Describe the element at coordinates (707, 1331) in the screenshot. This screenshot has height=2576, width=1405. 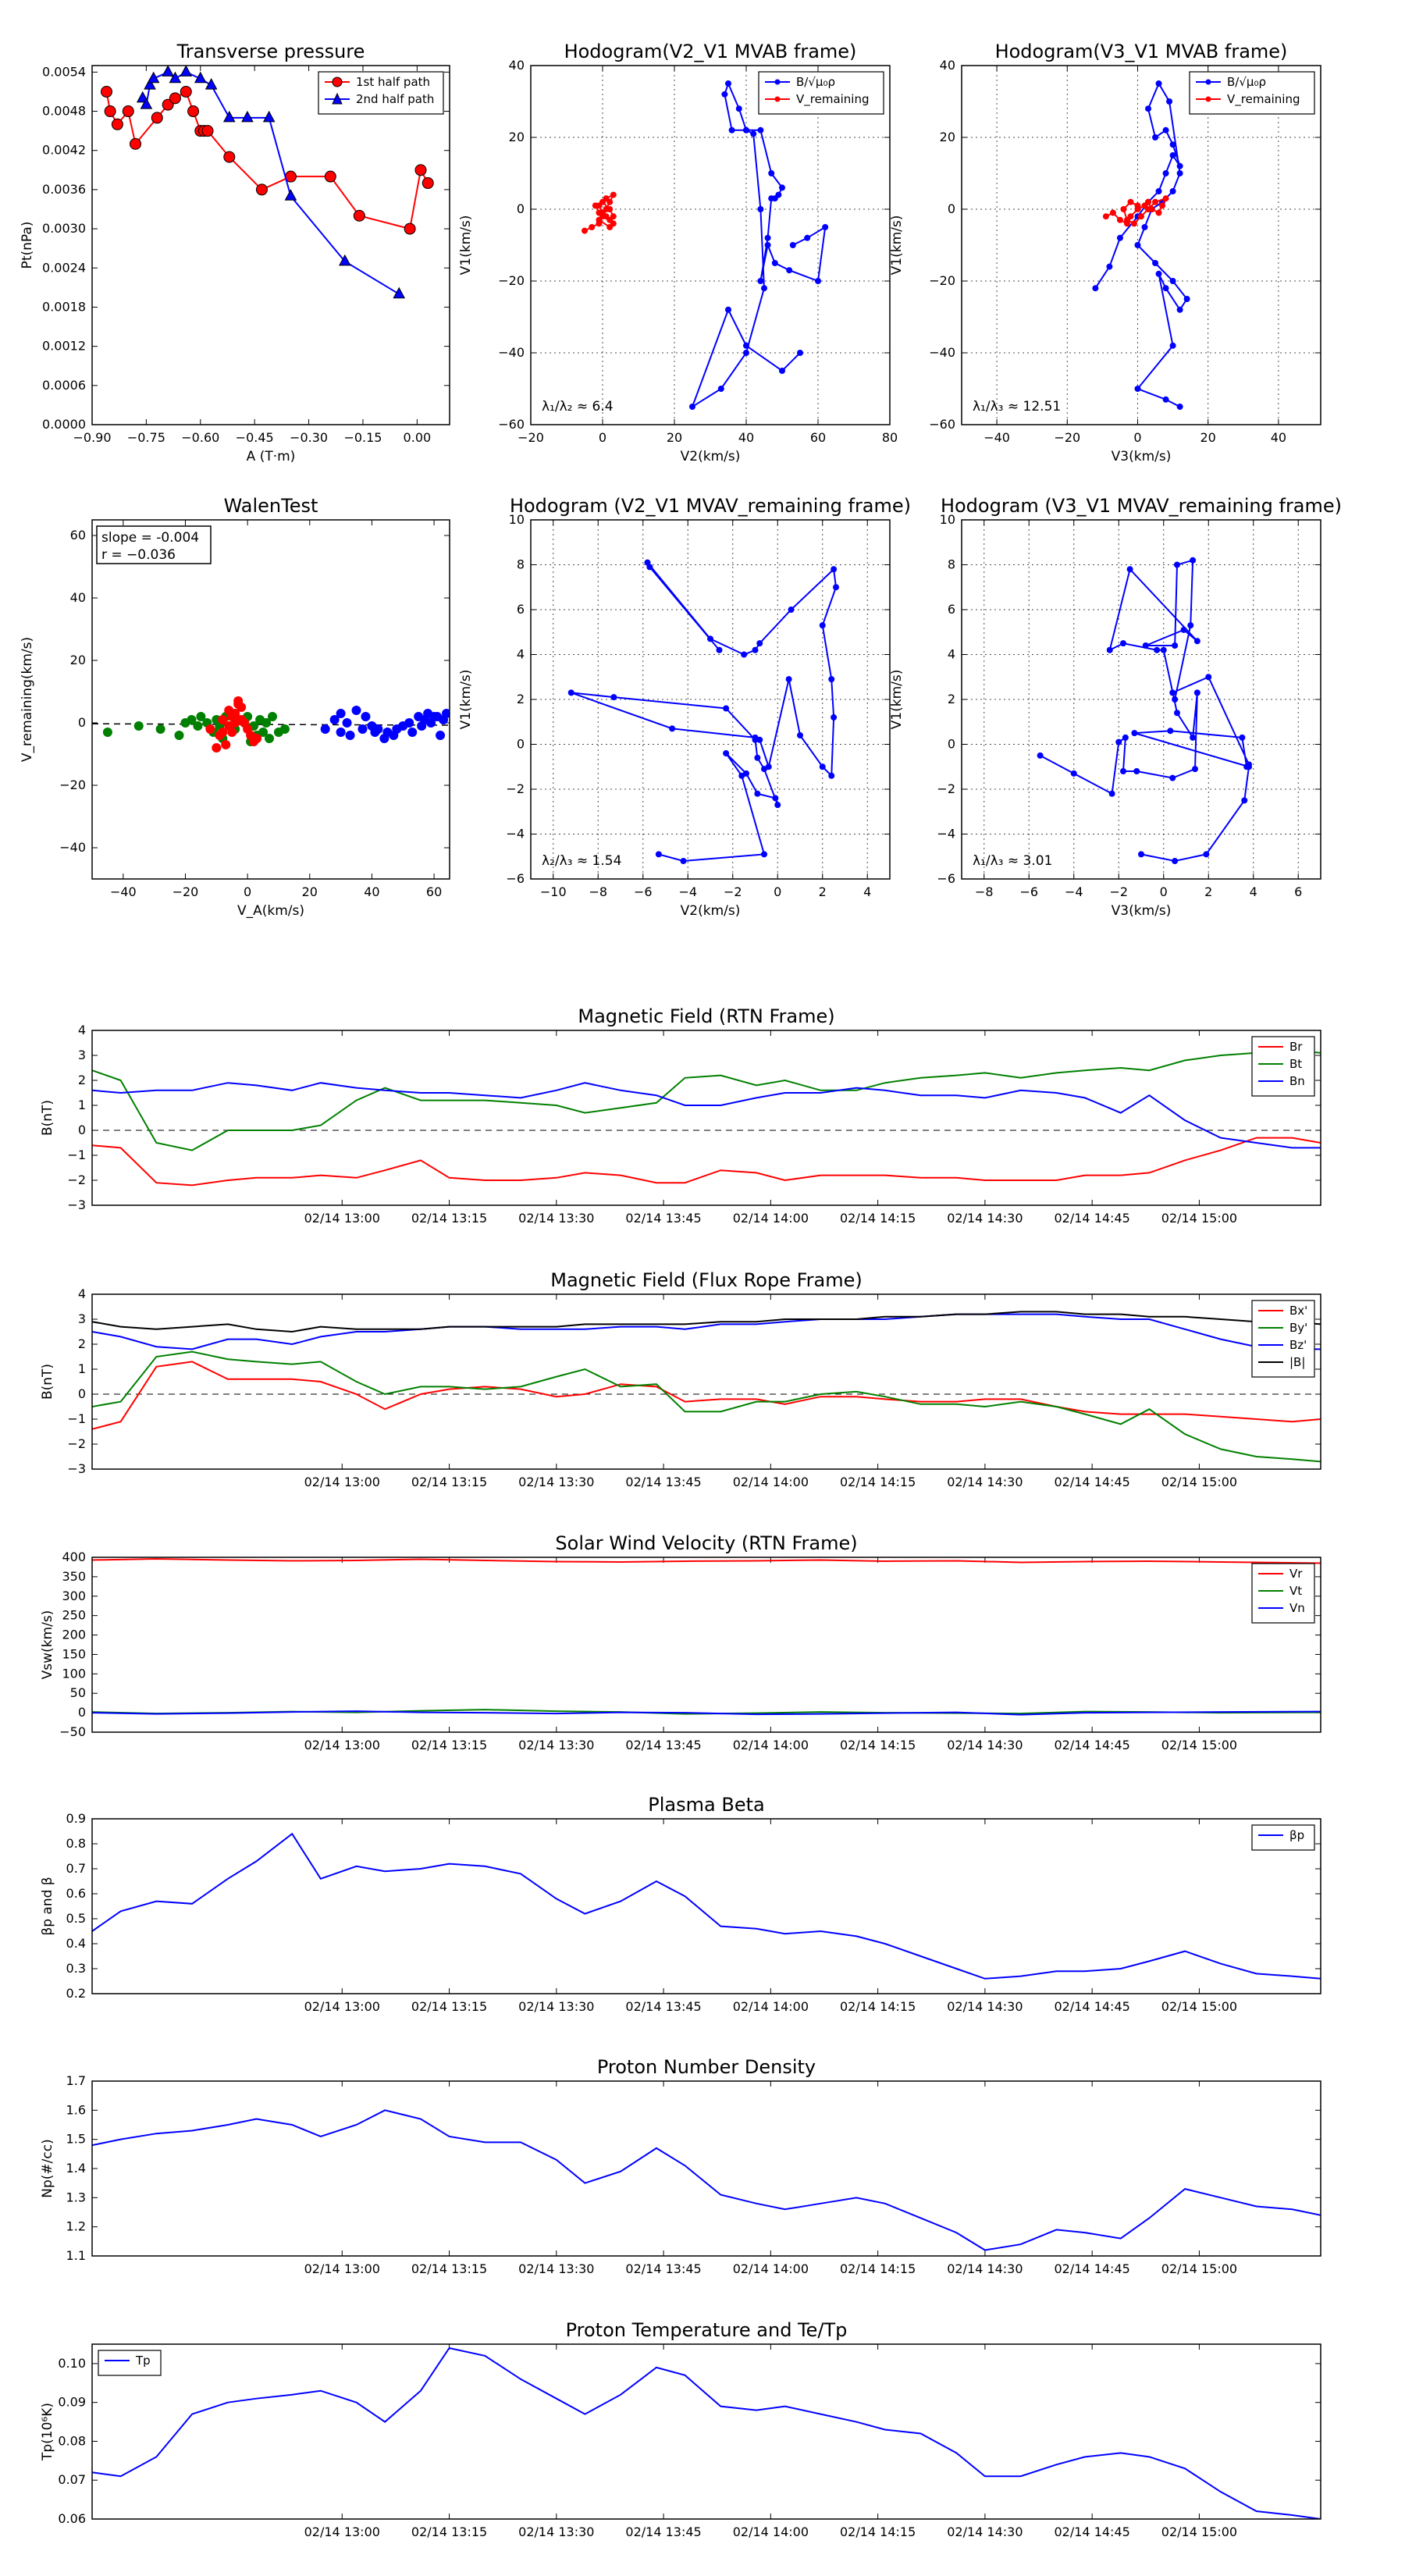
I see `series-line-Bz'` at that location.